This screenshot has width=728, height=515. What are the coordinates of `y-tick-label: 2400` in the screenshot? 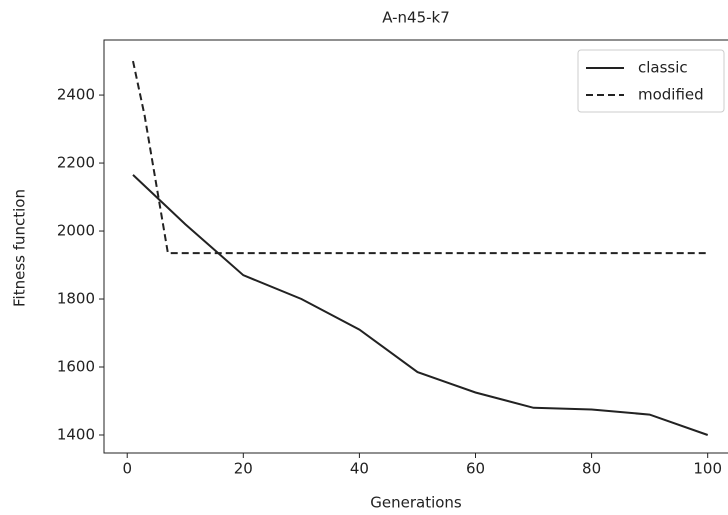 It's located at (76, 95).